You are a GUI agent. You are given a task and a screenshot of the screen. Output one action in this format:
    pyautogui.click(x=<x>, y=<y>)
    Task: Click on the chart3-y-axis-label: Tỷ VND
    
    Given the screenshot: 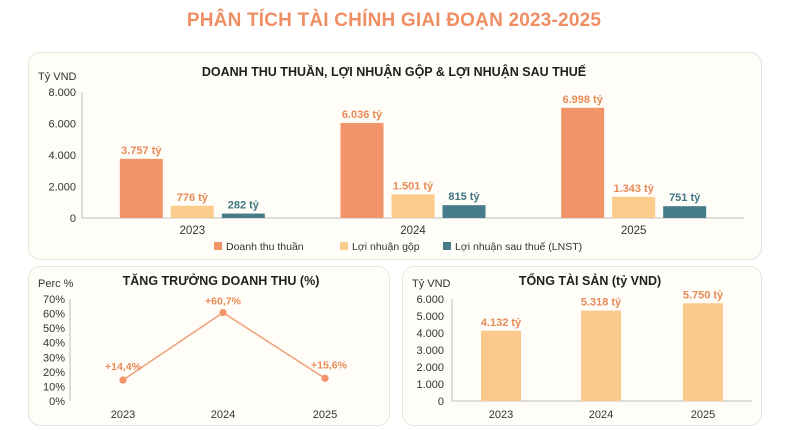 What is the action you would take?
    pyautogui.click(x=431, y=284)
    